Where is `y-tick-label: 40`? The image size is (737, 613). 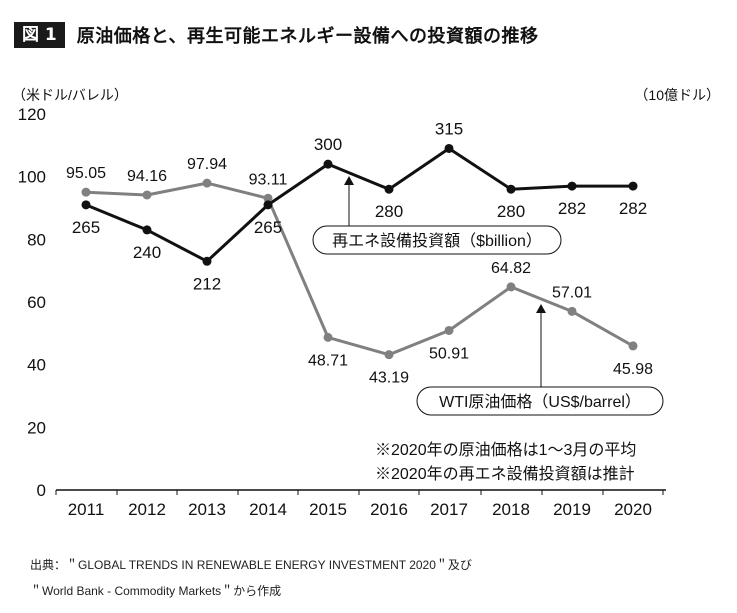
y-tick-label: 40 is located at coordinates (36, 365).